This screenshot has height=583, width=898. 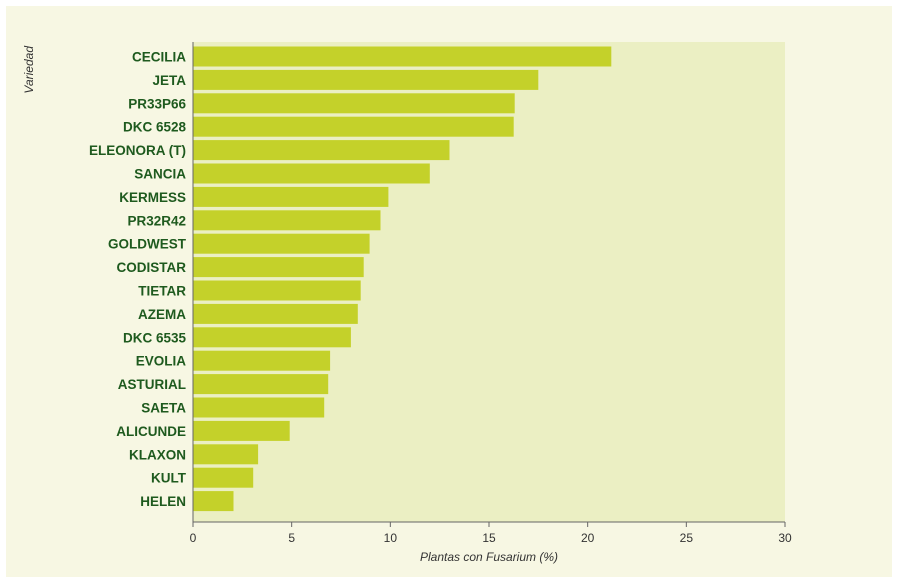 I want to click on category-label: DKC 6528, so click(x=155, y=127).